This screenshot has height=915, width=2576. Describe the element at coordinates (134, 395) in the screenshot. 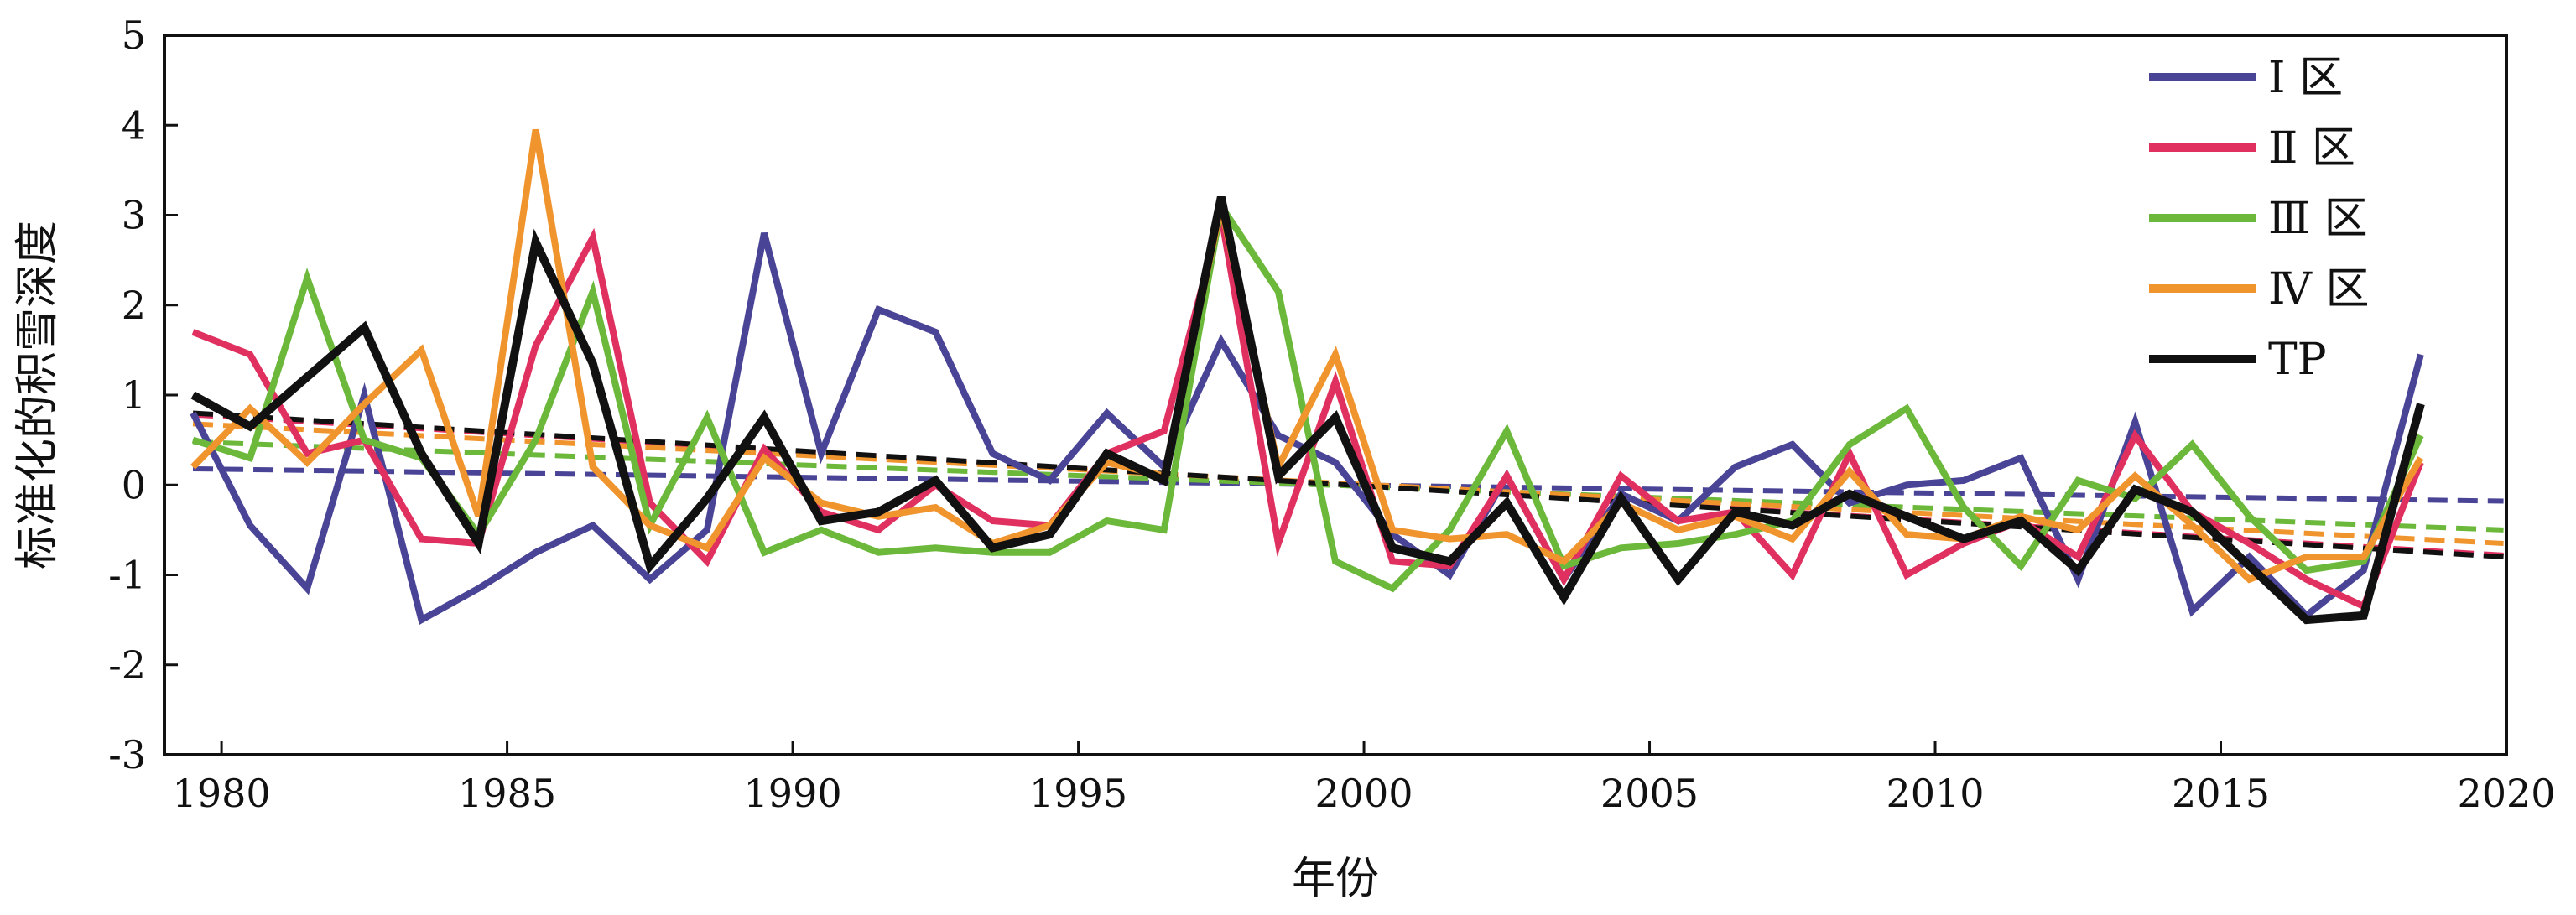

I see `y-tick-label: 1` at that location.